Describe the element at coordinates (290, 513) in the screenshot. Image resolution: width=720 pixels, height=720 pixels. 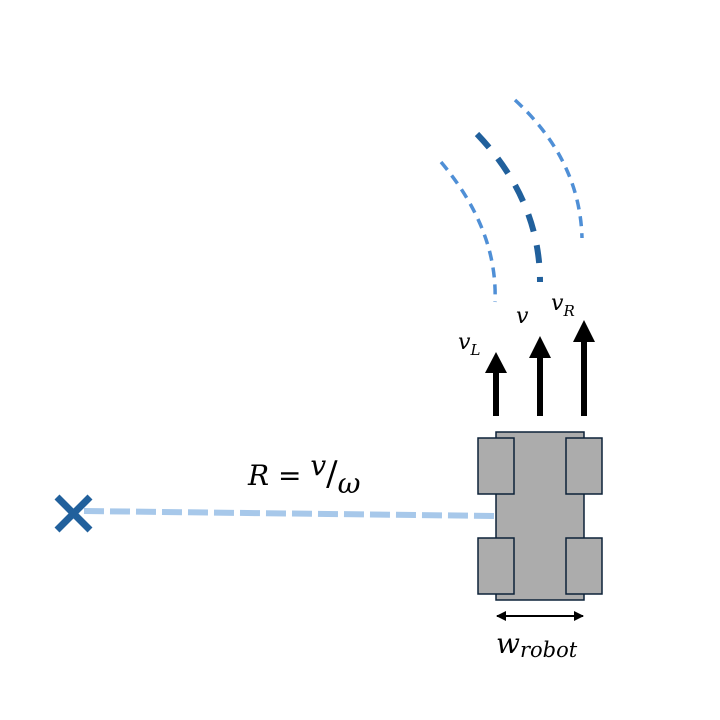
I see `turning-radius-line` at that location.